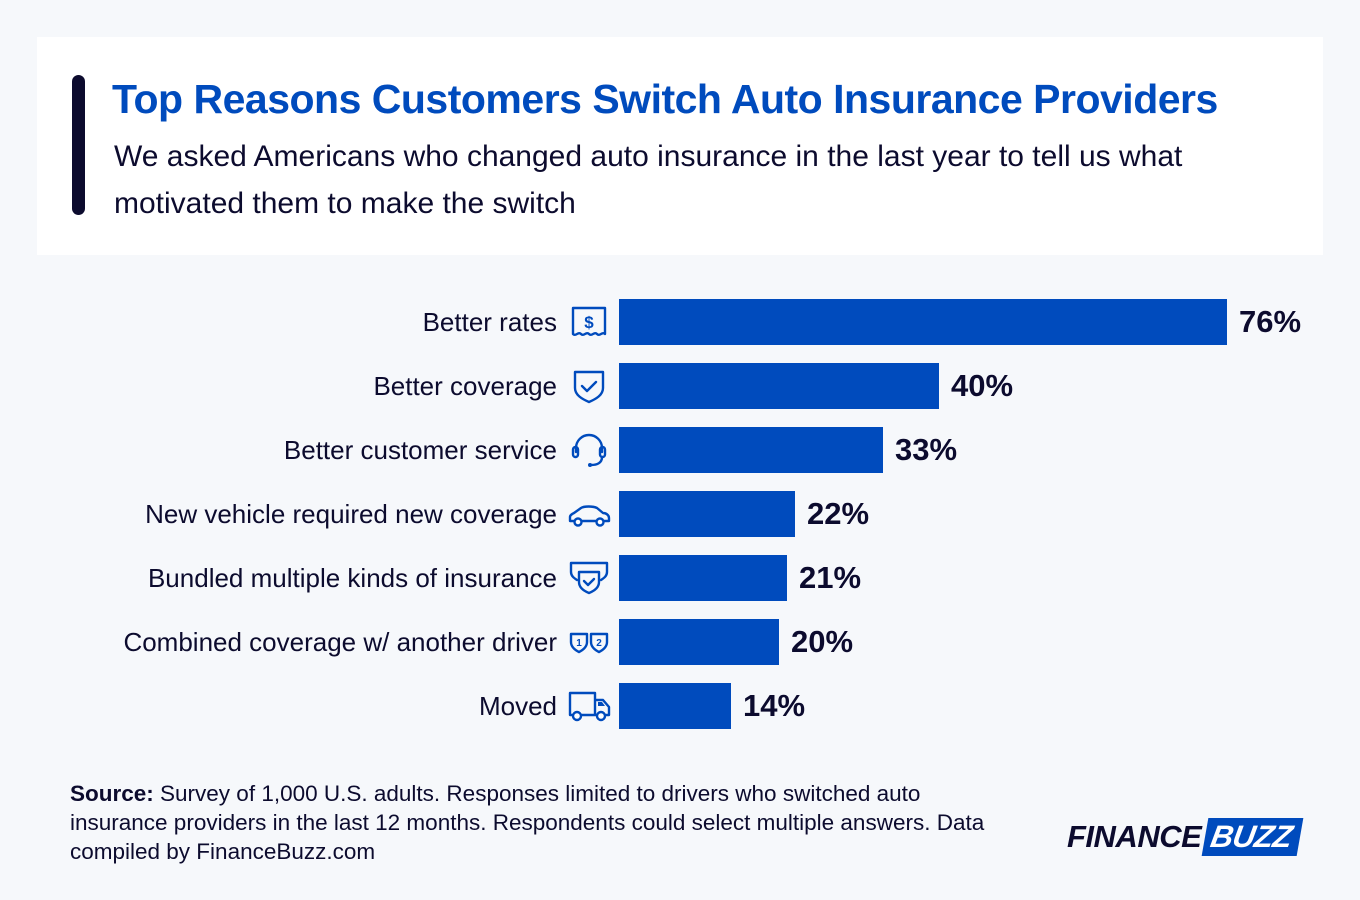  What do you see at coordinates (517, 706) in the screenshot?
I see `category-label: Moved` at bounding box center [517, 706].